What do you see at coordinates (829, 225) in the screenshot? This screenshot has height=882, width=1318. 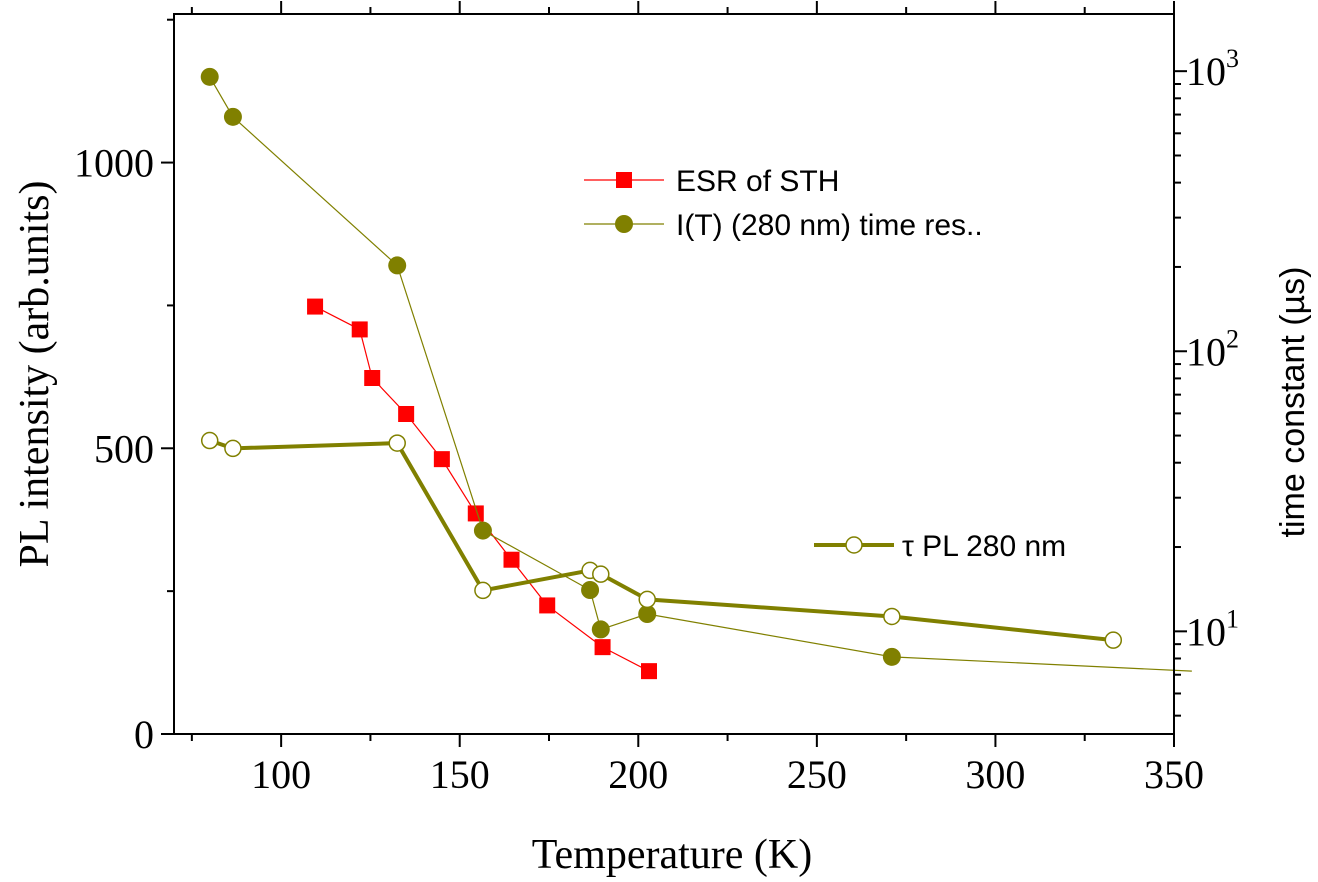 I see `legend-label: I(T) (280 nm) time res..` at bounding box center [829, 225].